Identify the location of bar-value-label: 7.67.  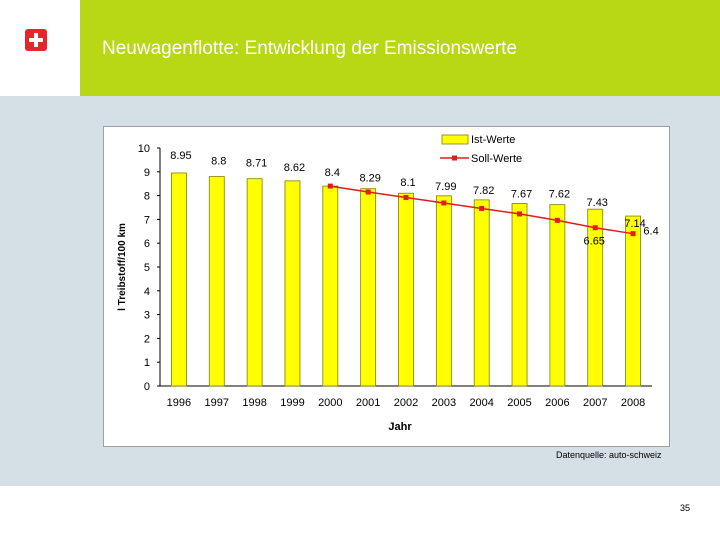
(521, 194).